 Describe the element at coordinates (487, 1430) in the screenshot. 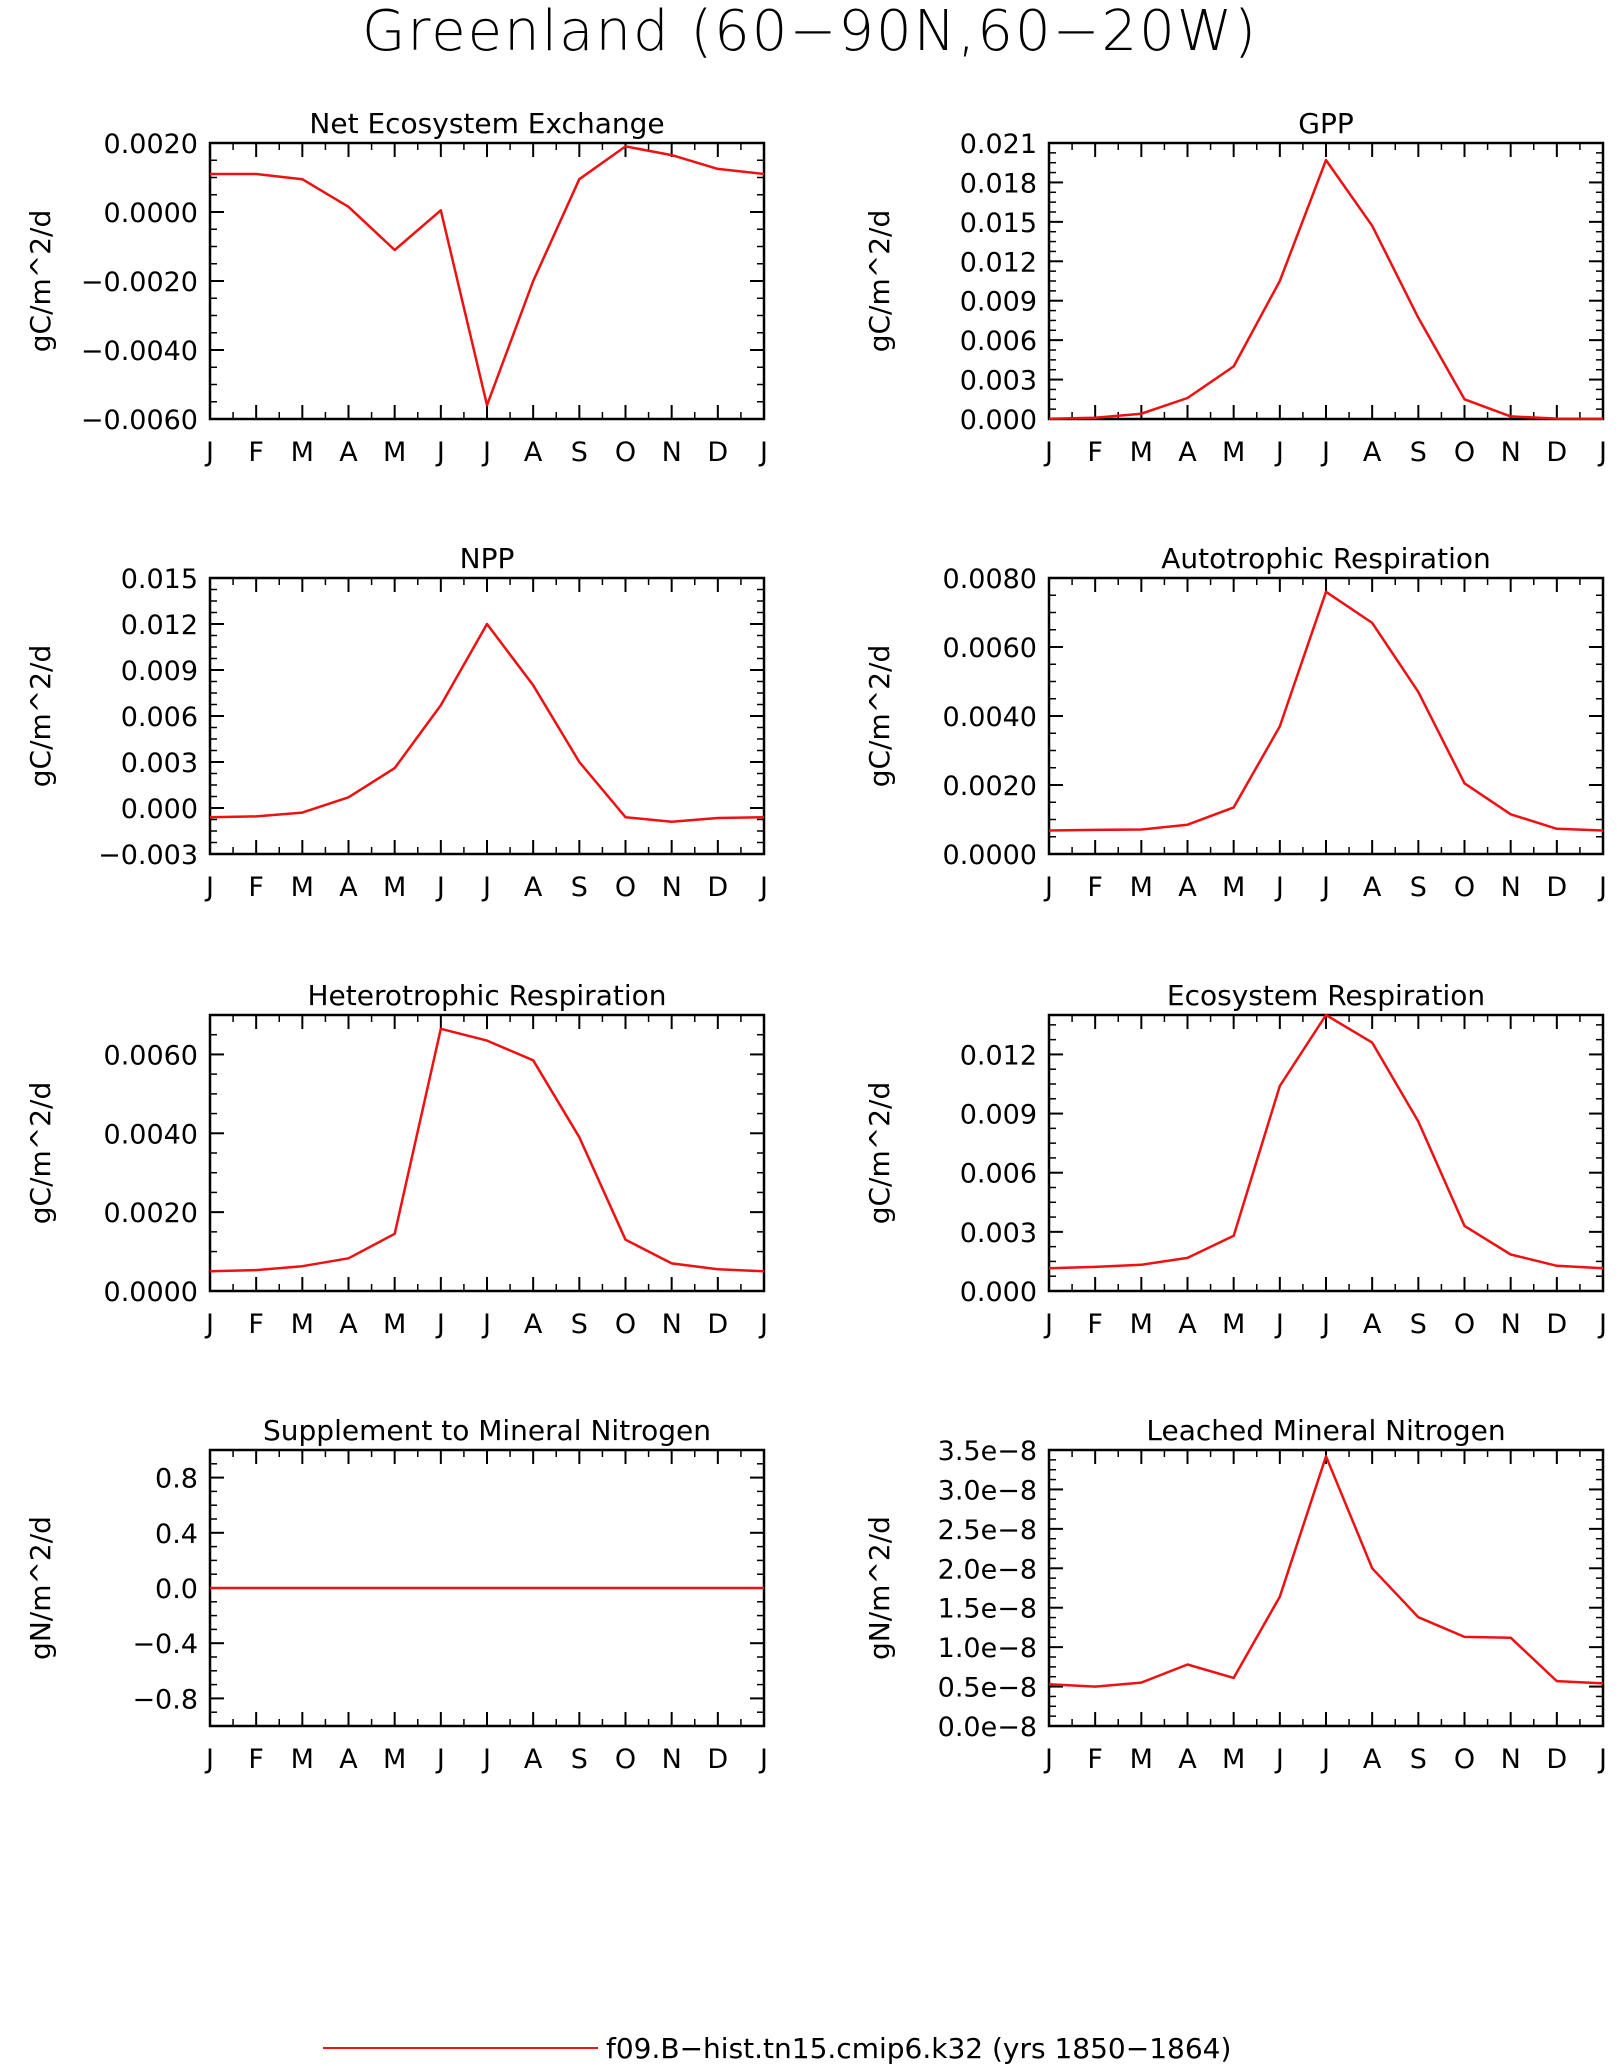

I see `panel-title: Supplement to Mineral Nitrogen` at that location.